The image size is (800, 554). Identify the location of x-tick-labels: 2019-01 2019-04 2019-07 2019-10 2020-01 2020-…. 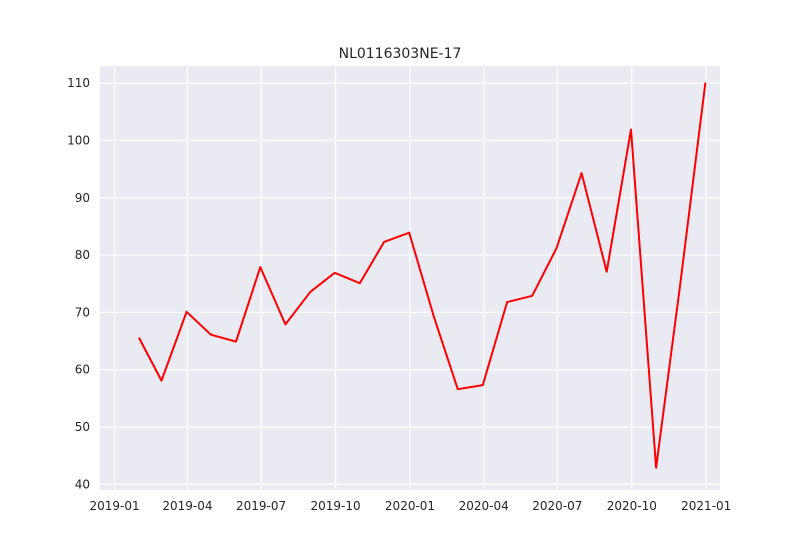
(410, 506).